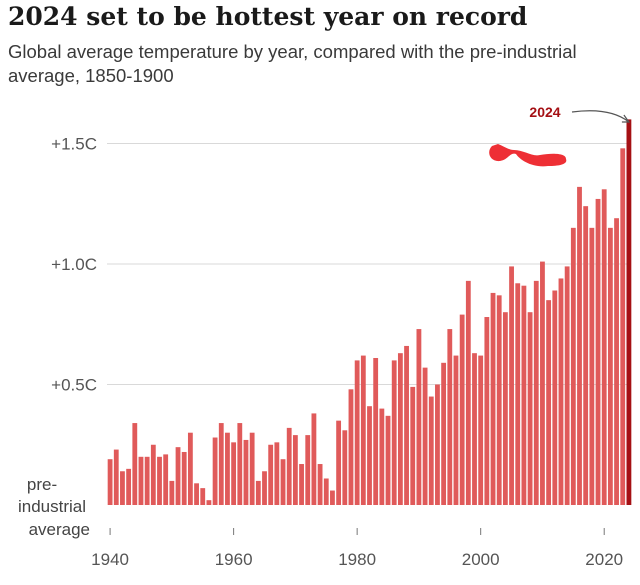 Image resolution: width=640 pixels, height=585 pixels. I want to click on bar-2024, so click(629, 312).